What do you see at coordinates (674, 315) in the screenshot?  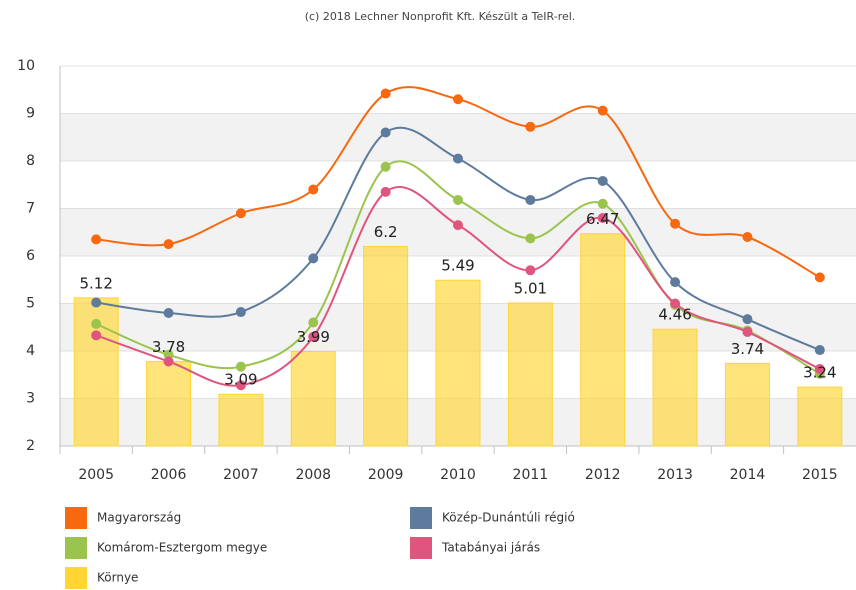 I see `data-label: 4.46` at bounding box center [674, 315].